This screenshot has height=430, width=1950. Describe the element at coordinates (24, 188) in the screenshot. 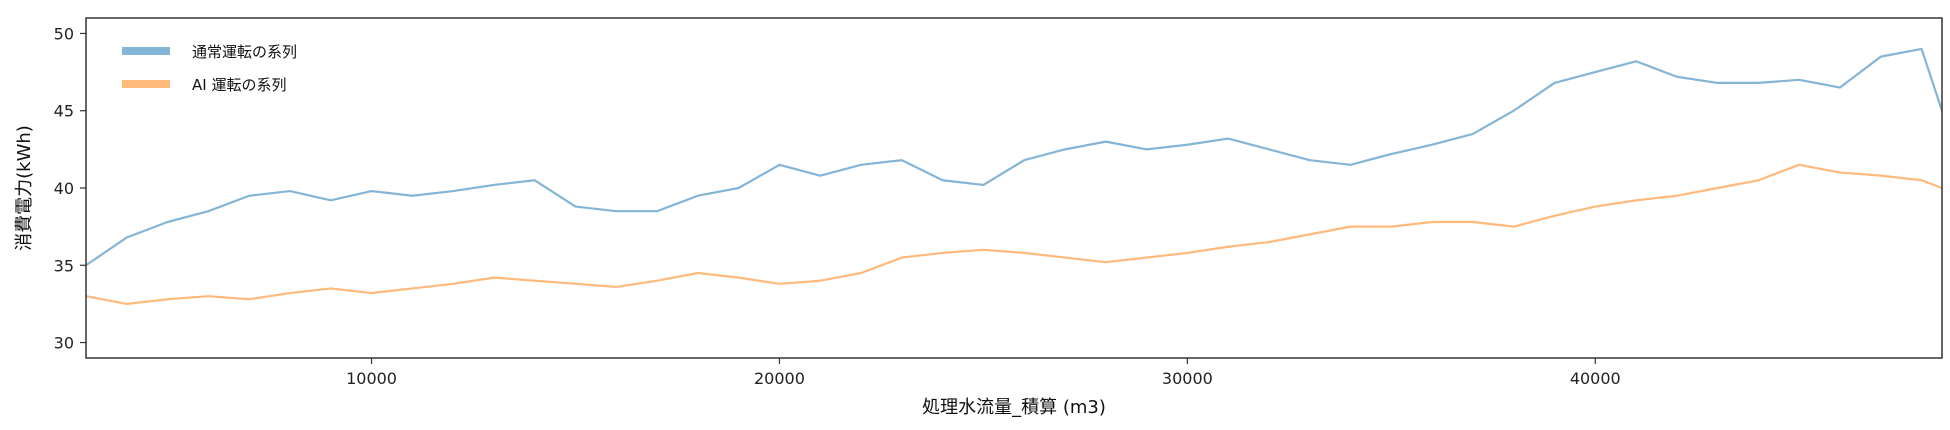

I see `y-axis-label: 消費電力(kWh)` at that location.